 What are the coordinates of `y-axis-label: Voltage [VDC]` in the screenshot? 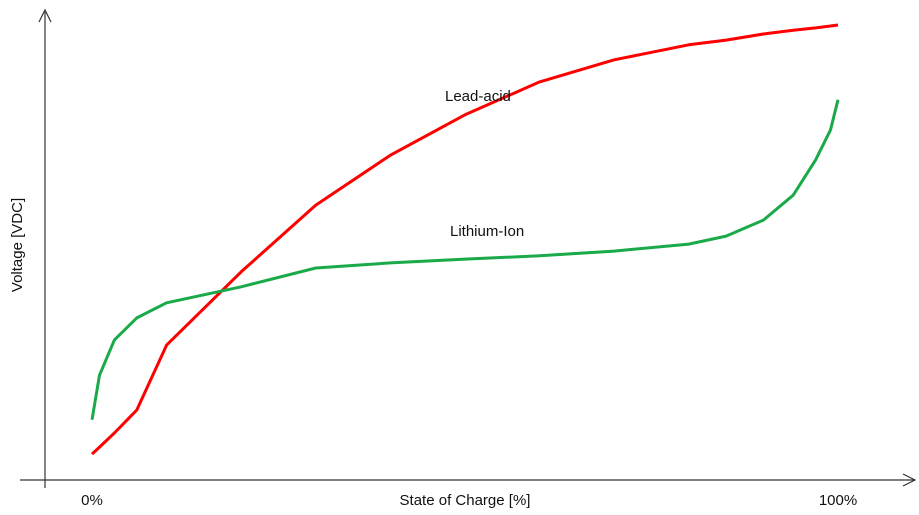 It's located at (17, 245).